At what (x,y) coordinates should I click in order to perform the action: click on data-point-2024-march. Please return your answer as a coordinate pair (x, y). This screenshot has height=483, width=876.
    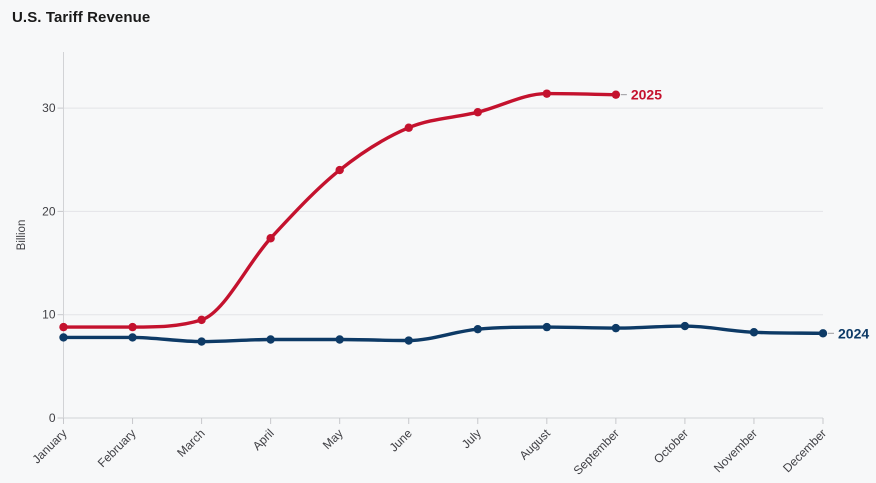
    Looking at the image, I should click on (201, 341).